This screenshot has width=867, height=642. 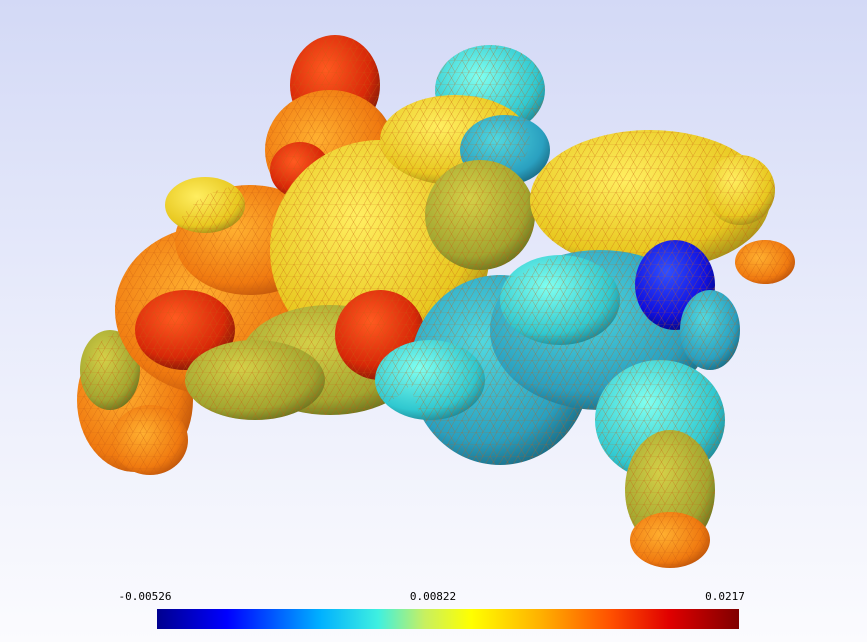 I want to click on colorbar-mid-label: 0.00822, so click(x=433, y=596).